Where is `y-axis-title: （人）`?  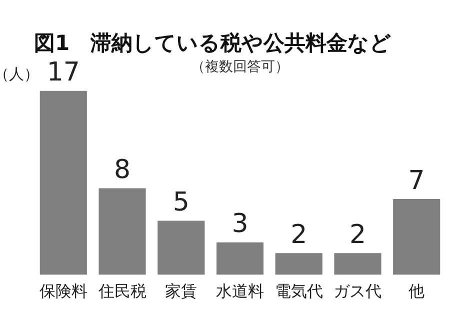
y-axis-title: （人） is located at coordinates (19, 74).